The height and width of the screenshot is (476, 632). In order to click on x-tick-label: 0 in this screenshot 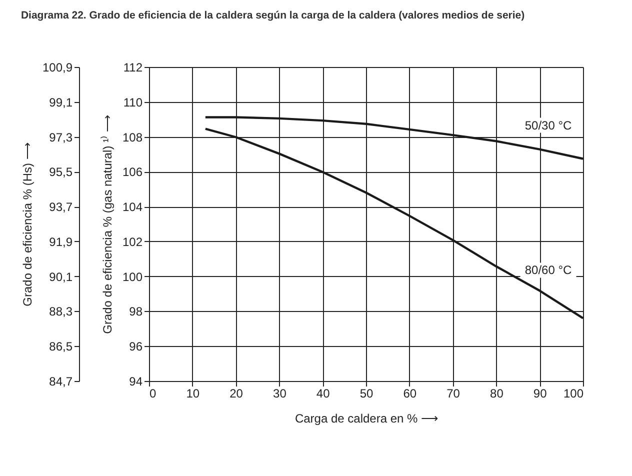, I will do `click(153, 393)`.